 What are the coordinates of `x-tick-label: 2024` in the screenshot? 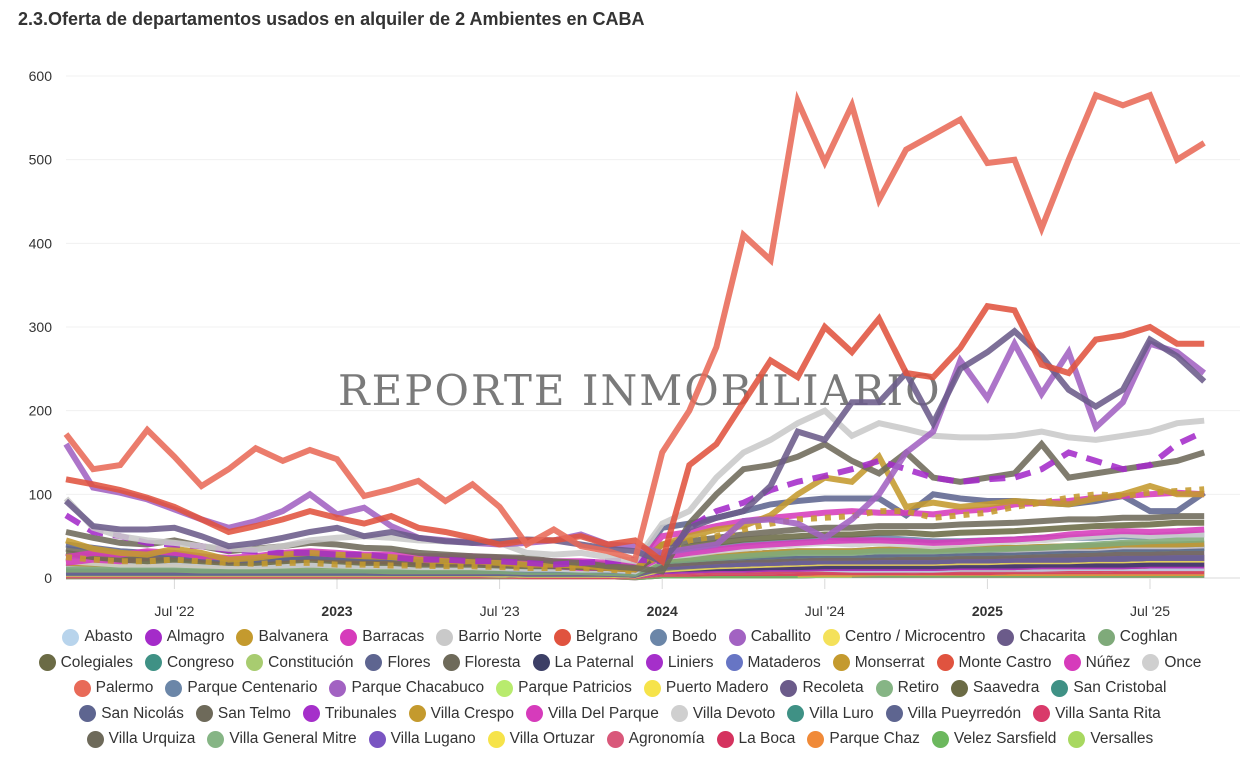 It's located at (662, 611).